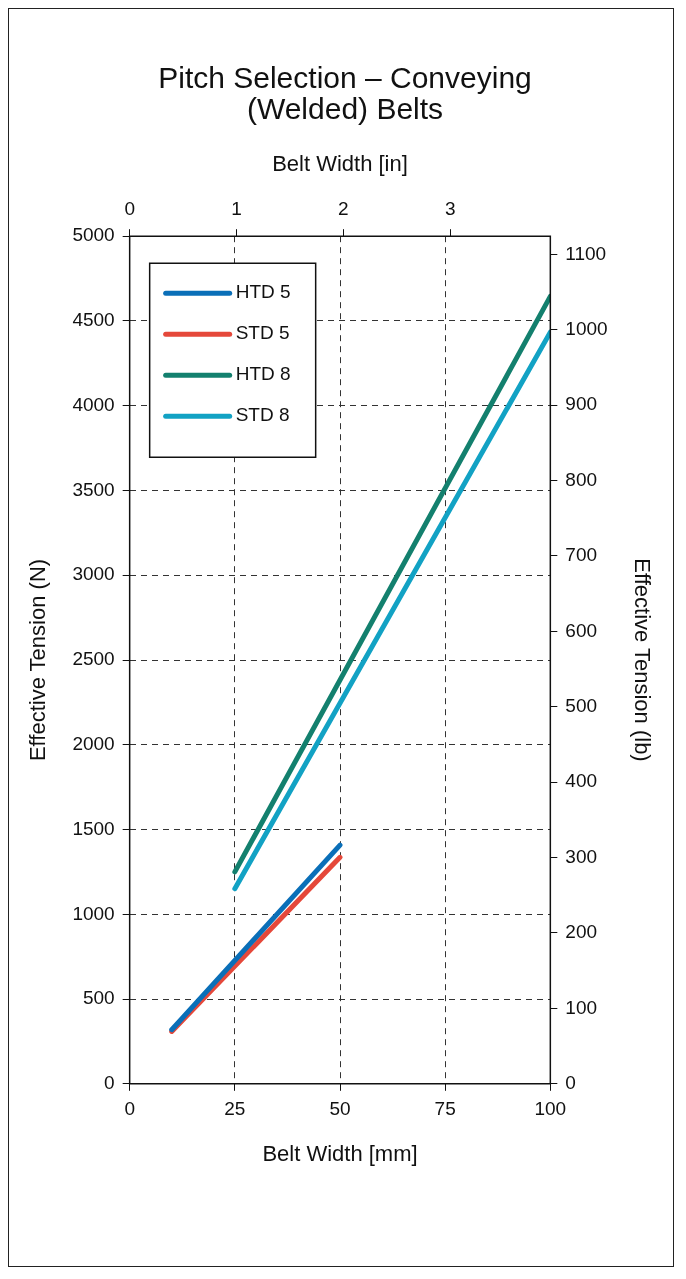 The image size is (686, 1279). I want to click on y2-tick-label: 500, so click(581, 705).